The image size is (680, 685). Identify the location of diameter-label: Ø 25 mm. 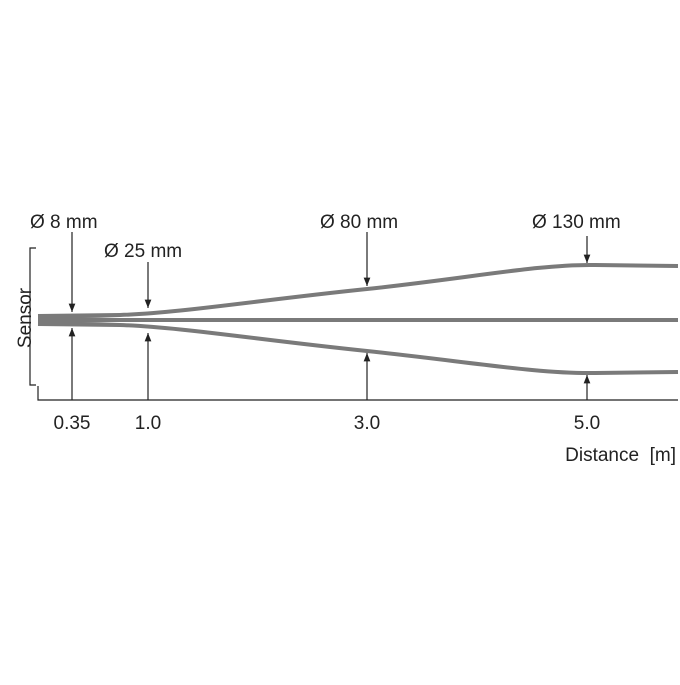
(143, 251).